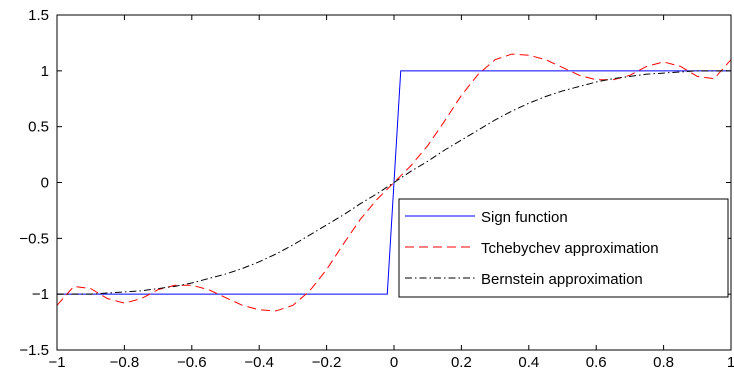 This screenshot has width=734, height=372. I want to click on x-tick-label: 0, so click(394, 362).